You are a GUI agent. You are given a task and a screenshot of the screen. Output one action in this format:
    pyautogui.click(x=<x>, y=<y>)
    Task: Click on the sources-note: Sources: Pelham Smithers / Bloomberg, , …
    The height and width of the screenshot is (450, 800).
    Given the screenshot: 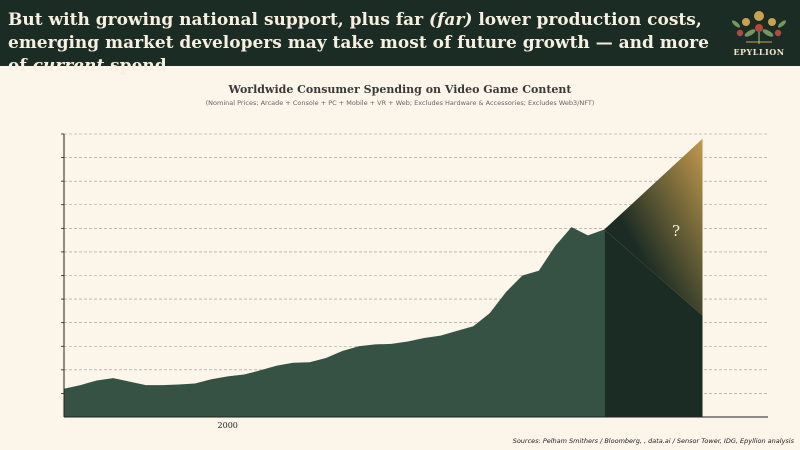 What is the action you would take?
    pyautogui.click(x=653, y=441)
    